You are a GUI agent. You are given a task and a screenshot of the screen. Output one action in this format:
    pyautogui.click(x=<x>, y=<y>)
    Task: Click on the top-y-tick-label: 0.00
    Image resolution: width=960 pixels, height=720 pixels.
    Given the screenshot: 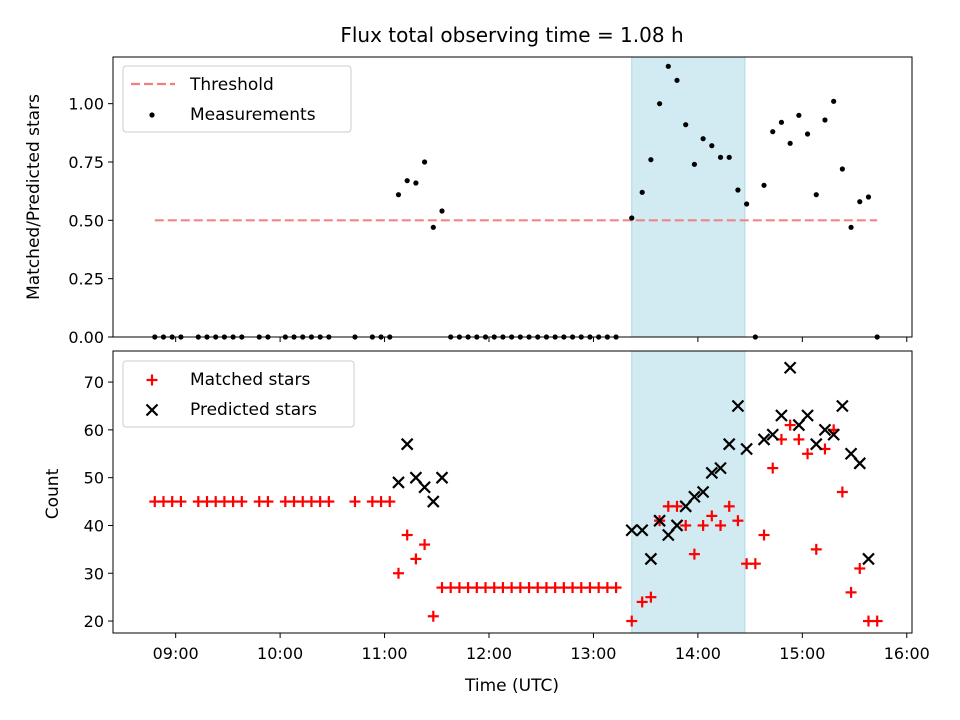 What is the action you would take?
    pyautogui.click(x=86, y=337)
    